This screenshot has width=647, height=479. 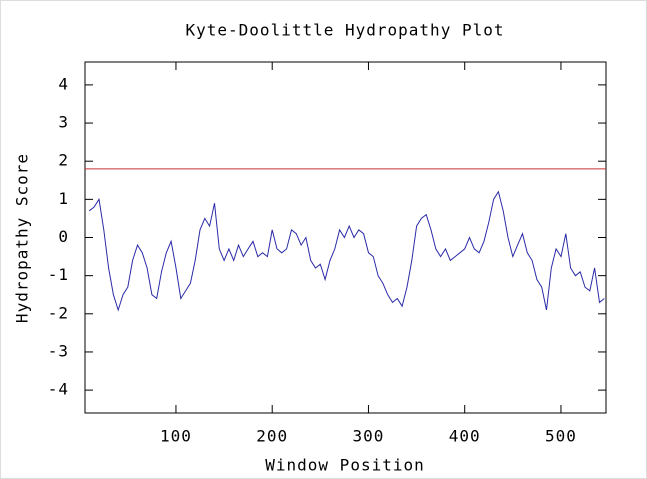 I want to click on x-tick-label: 300, so click(x=369, y=436).